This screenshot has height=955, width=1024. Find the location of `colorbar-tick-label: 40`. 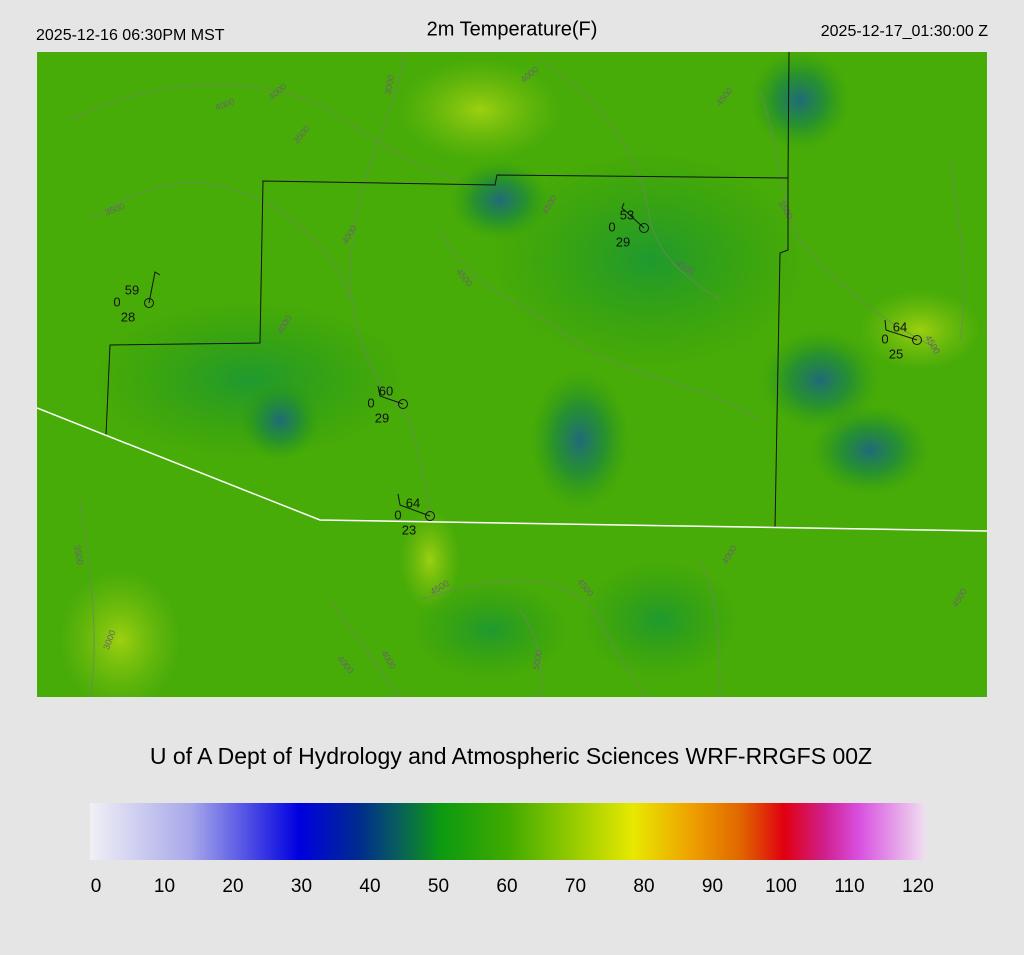

colorbar-tick-label: 40 is located at coordinates (369, 886).